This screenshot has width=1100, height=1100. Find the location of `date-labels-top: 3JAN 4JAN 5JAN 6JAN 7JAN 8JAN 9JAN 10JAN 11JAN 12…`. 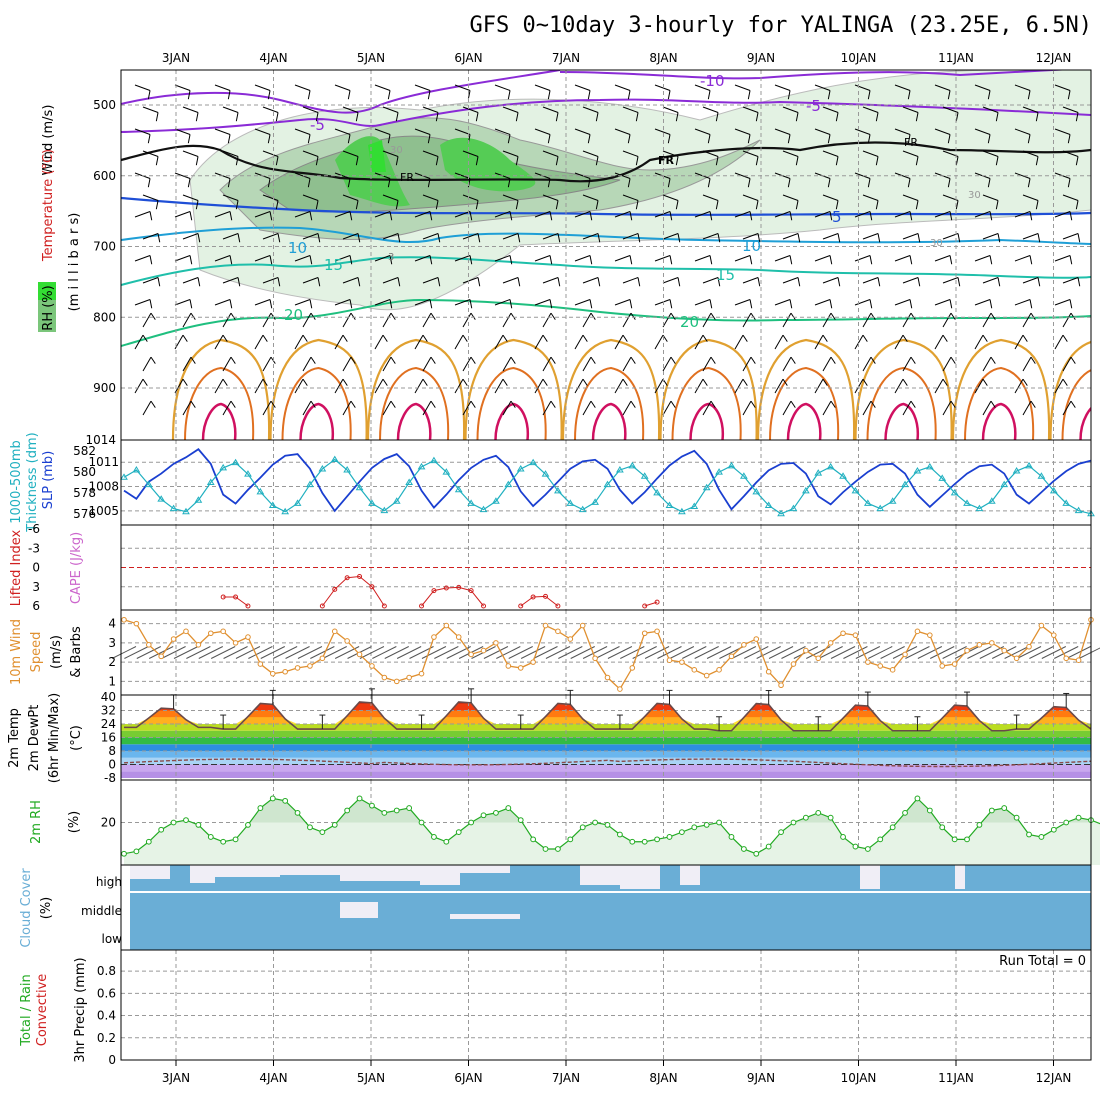

date-labels-top: 3JAN 4JAN 5JAN 6JAN 7JAN 8JAN 9JAN 10JAN 11JAN 12… is located at coordinates (616, 58).